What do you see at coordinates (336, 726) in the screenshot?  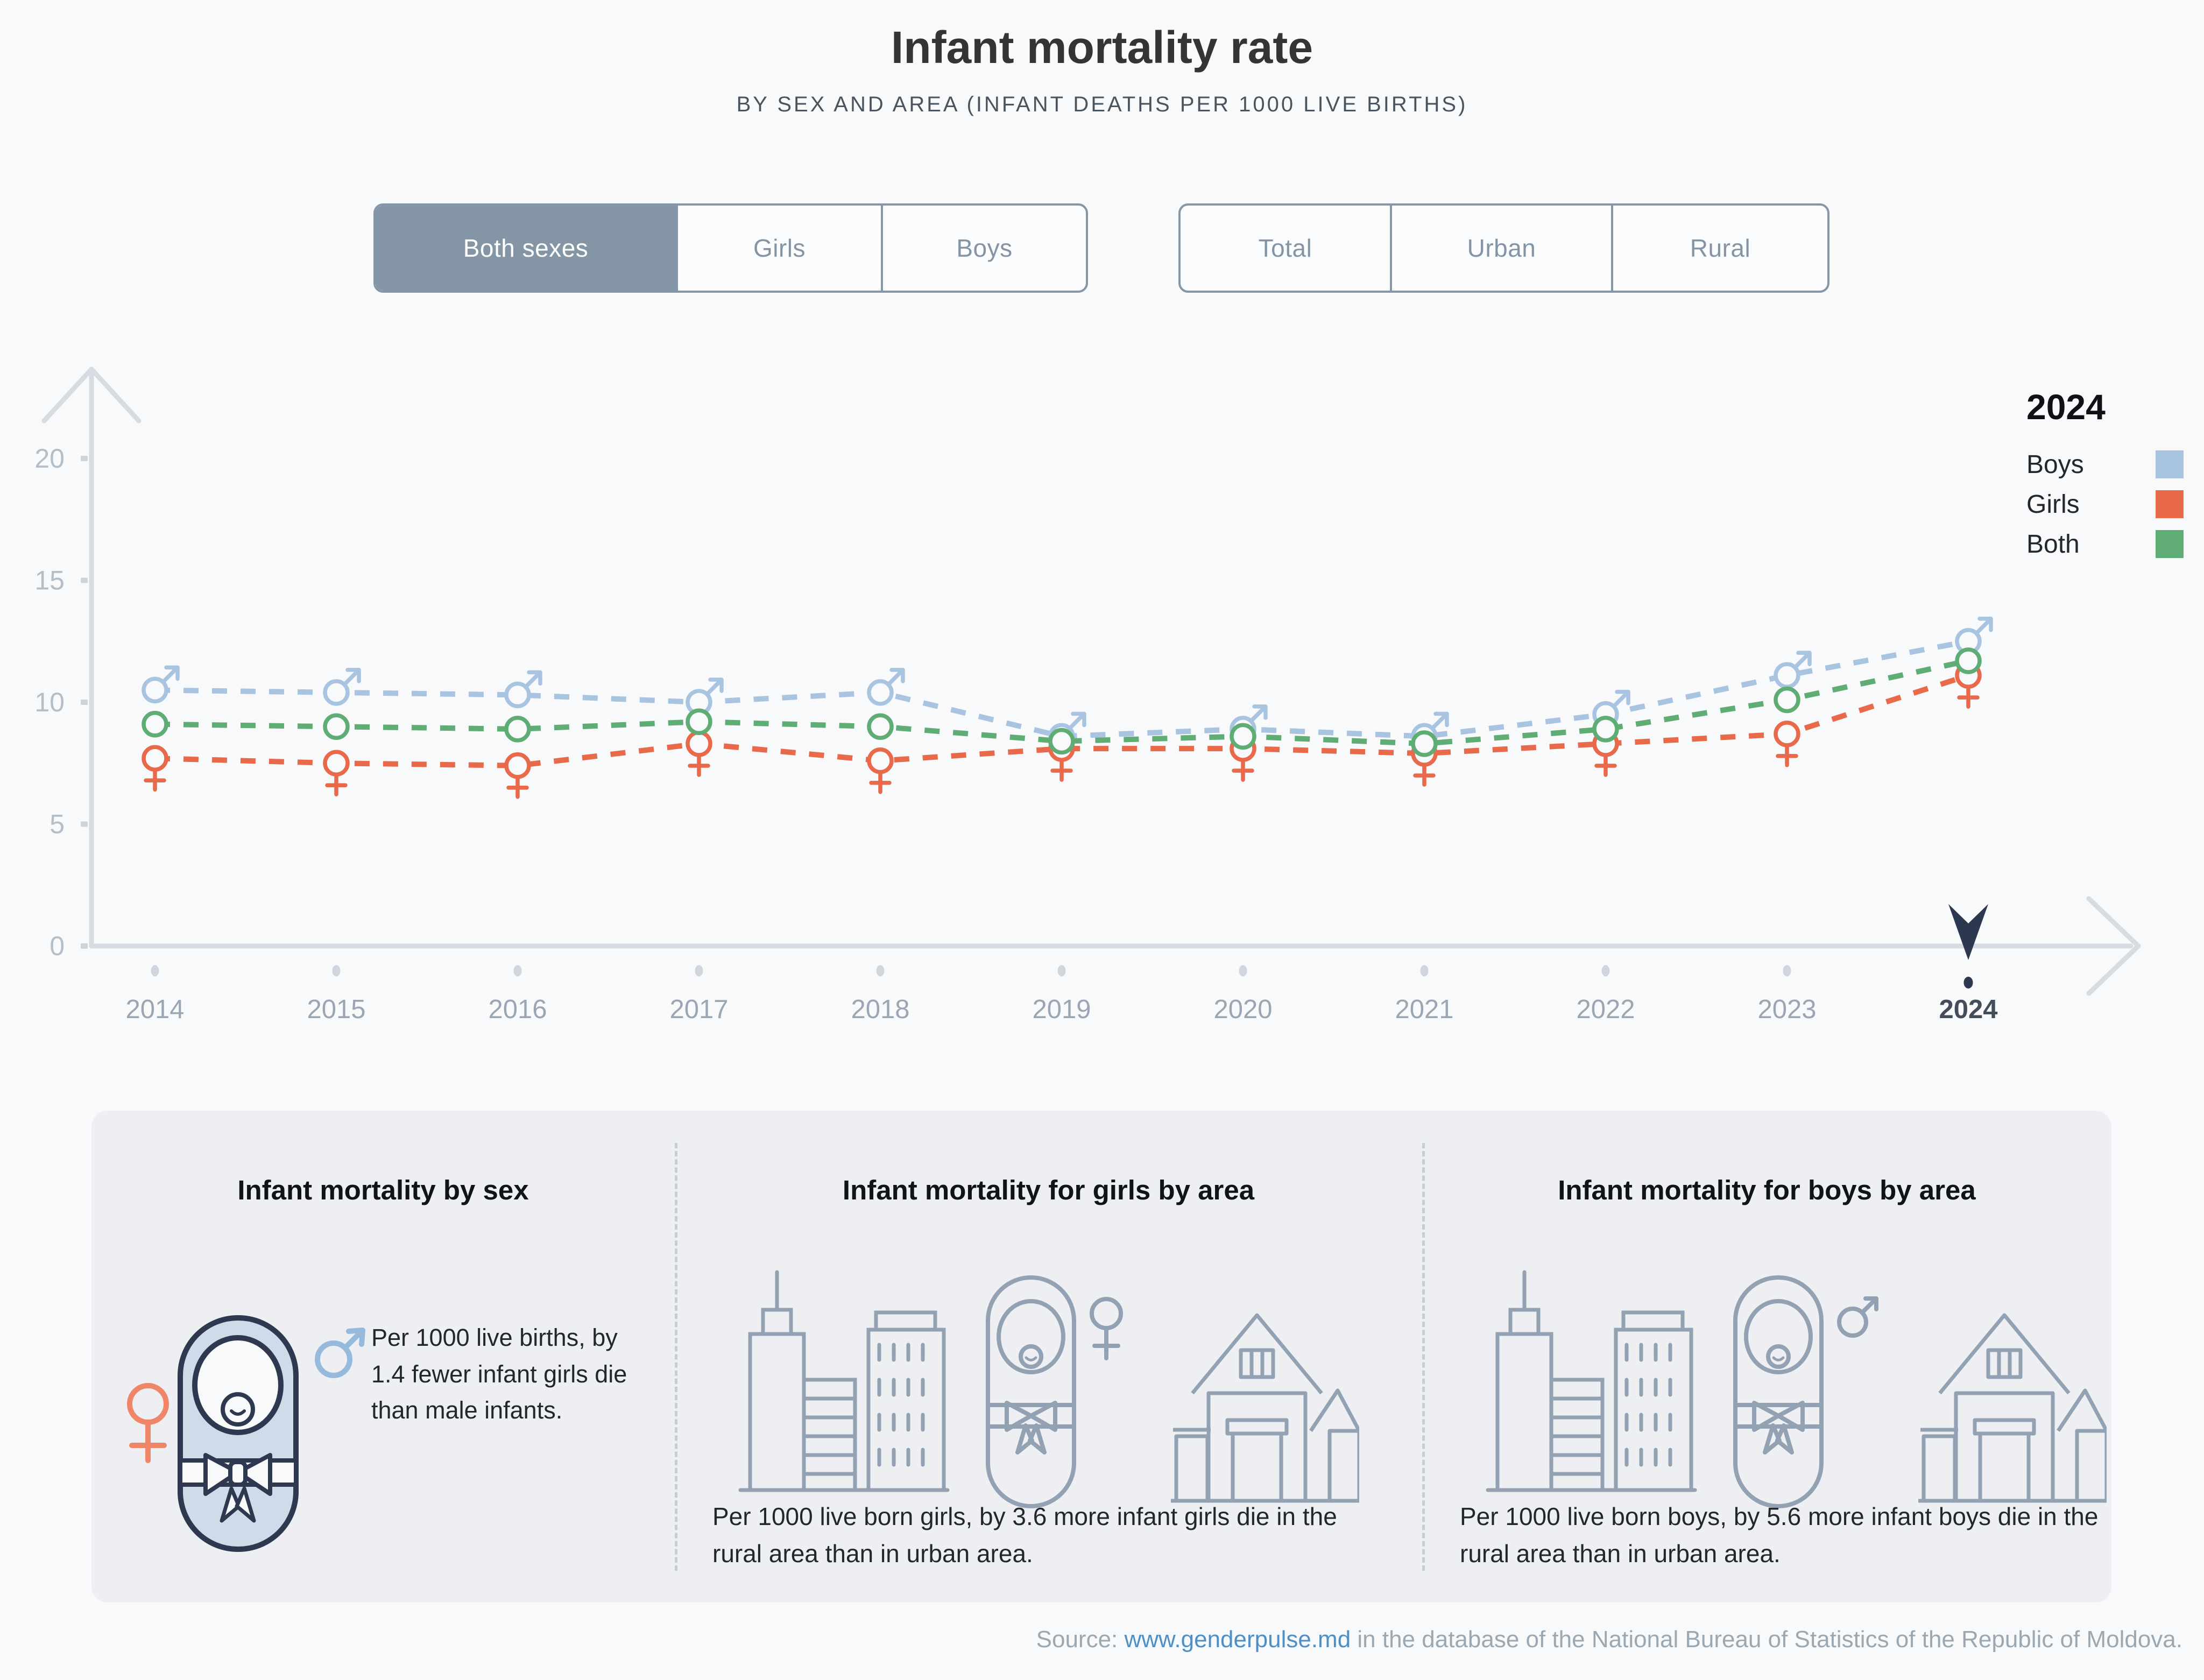 I see `both-marker-2015` at bounding box center [336, 726].